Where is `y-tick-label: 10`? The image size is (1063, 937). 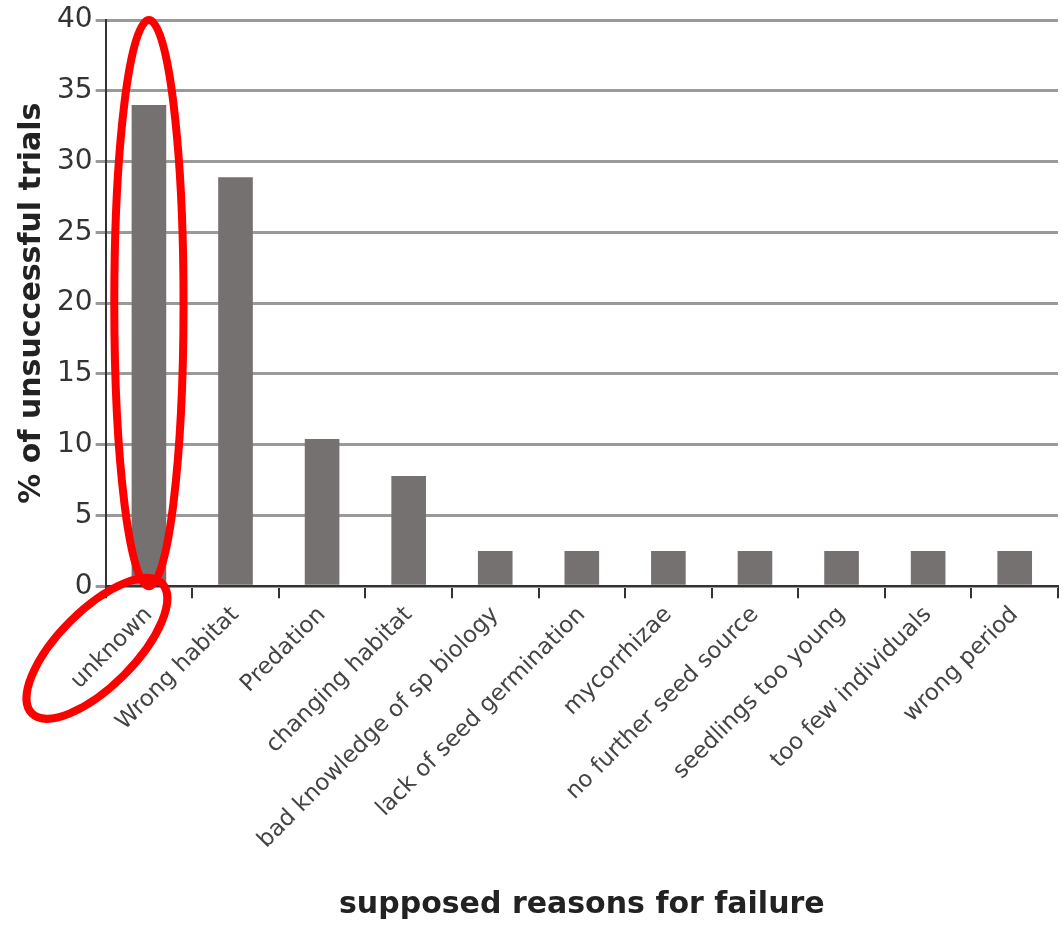
y-tick-label: 10 is located at coordinates (74, 443).